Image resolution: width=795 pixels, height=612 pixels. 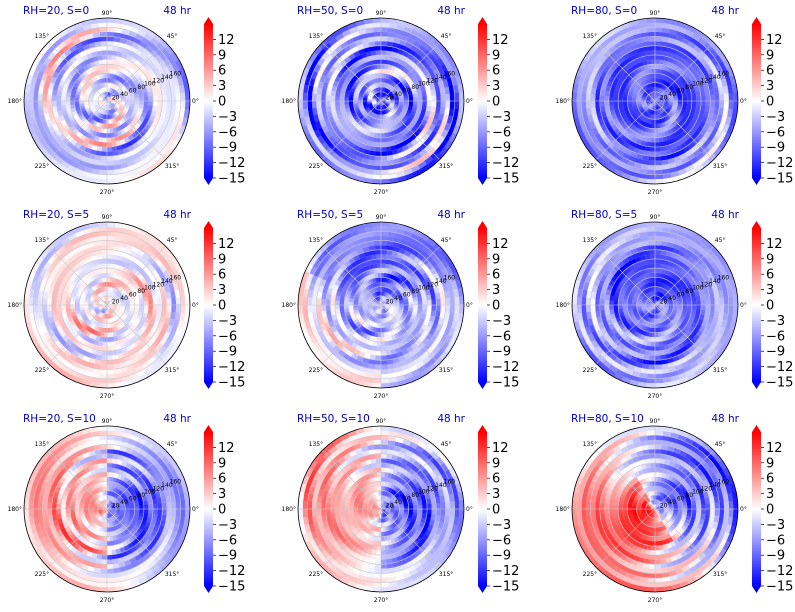 I want to click on angle-tick-label: 315°, so click(x=172, y=166).